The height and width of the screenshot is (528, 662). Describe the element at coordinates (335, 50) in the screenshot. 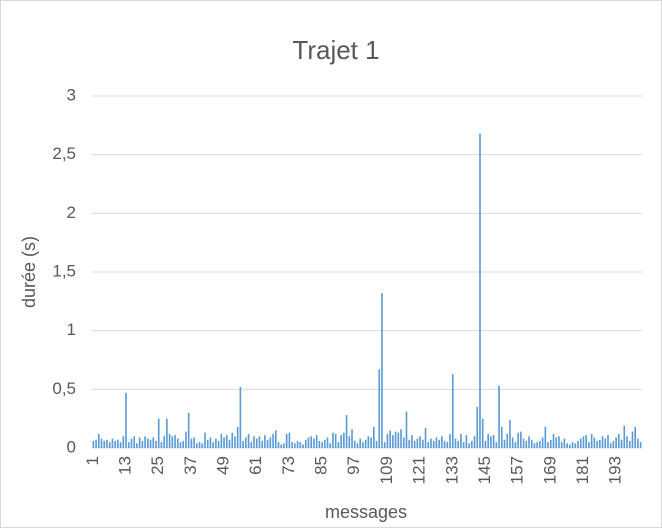

I see `chart-title: Trajet 1` at that location.